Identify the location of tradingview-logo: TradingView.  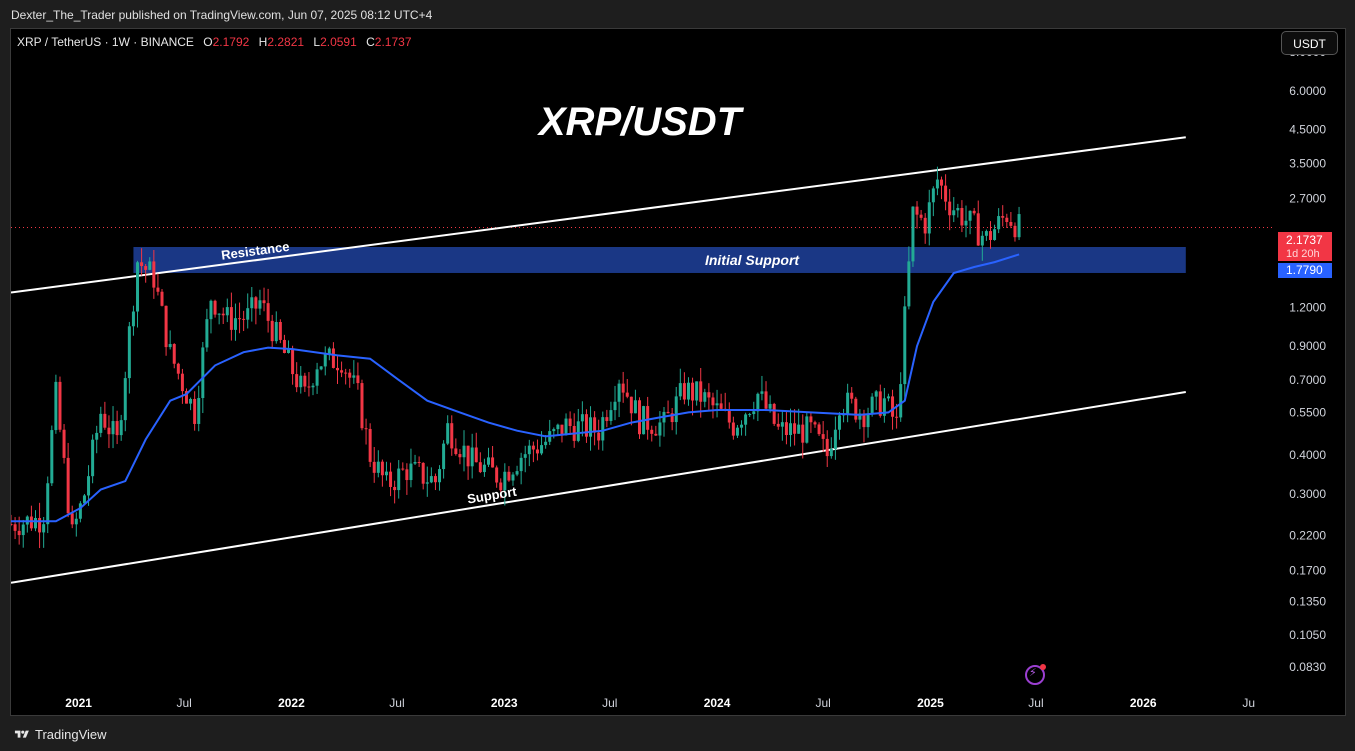
(60, 734).